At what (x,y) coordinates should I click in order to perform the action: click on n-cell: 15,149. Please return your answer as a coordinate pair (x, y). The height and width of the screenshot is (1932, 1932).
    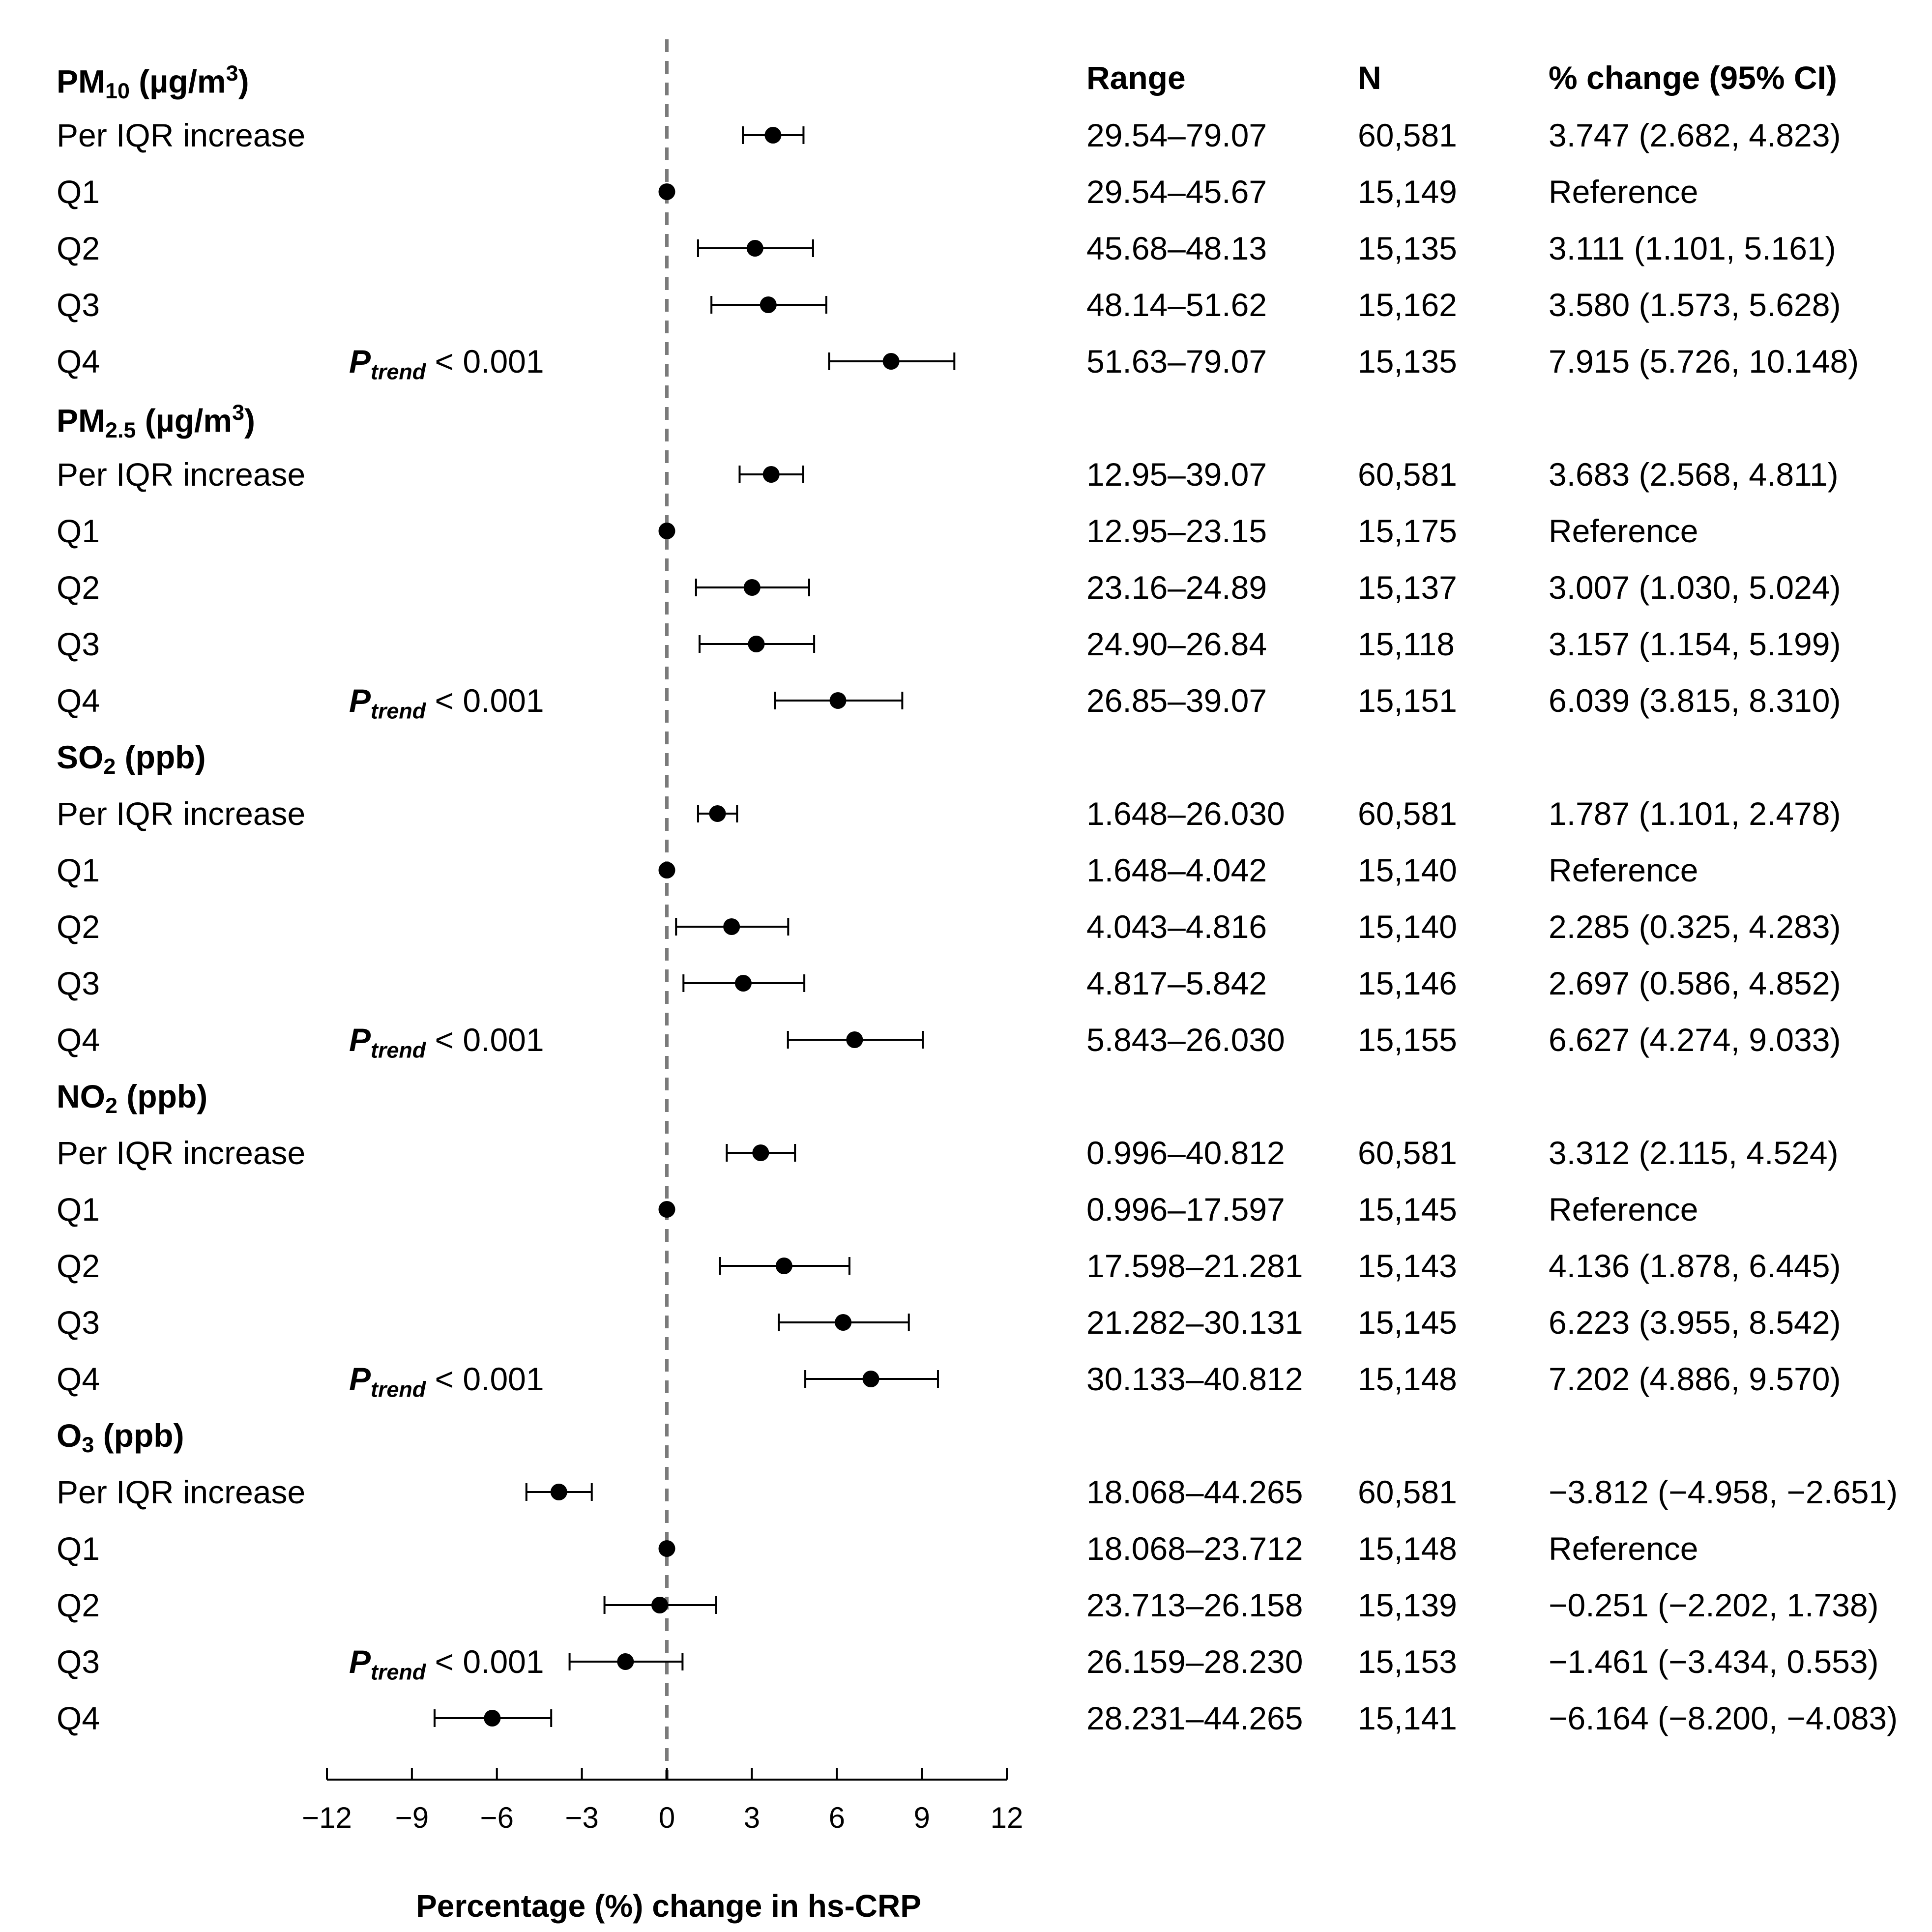
    Looking at the image, I should click on (1407, 192).